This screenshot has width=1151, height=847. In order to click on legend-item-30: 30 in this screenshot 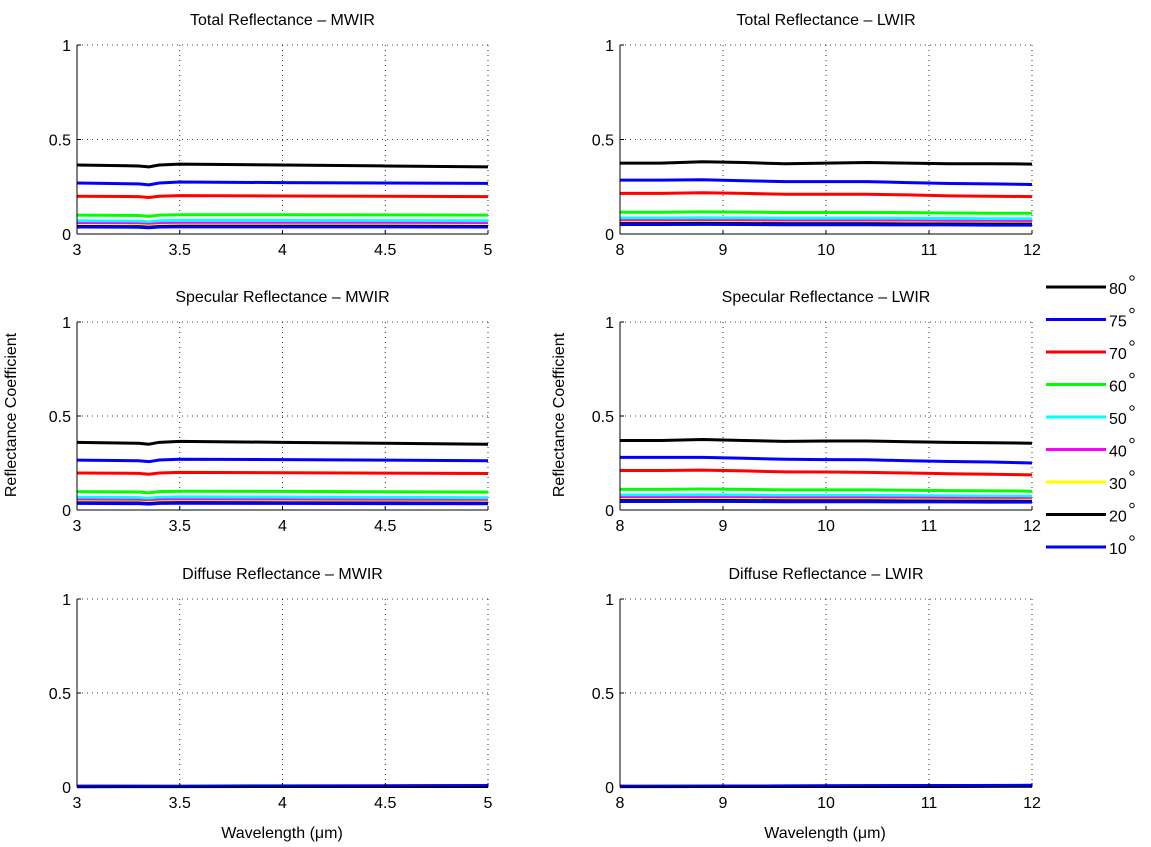, I will do `click(1090, 481)`.